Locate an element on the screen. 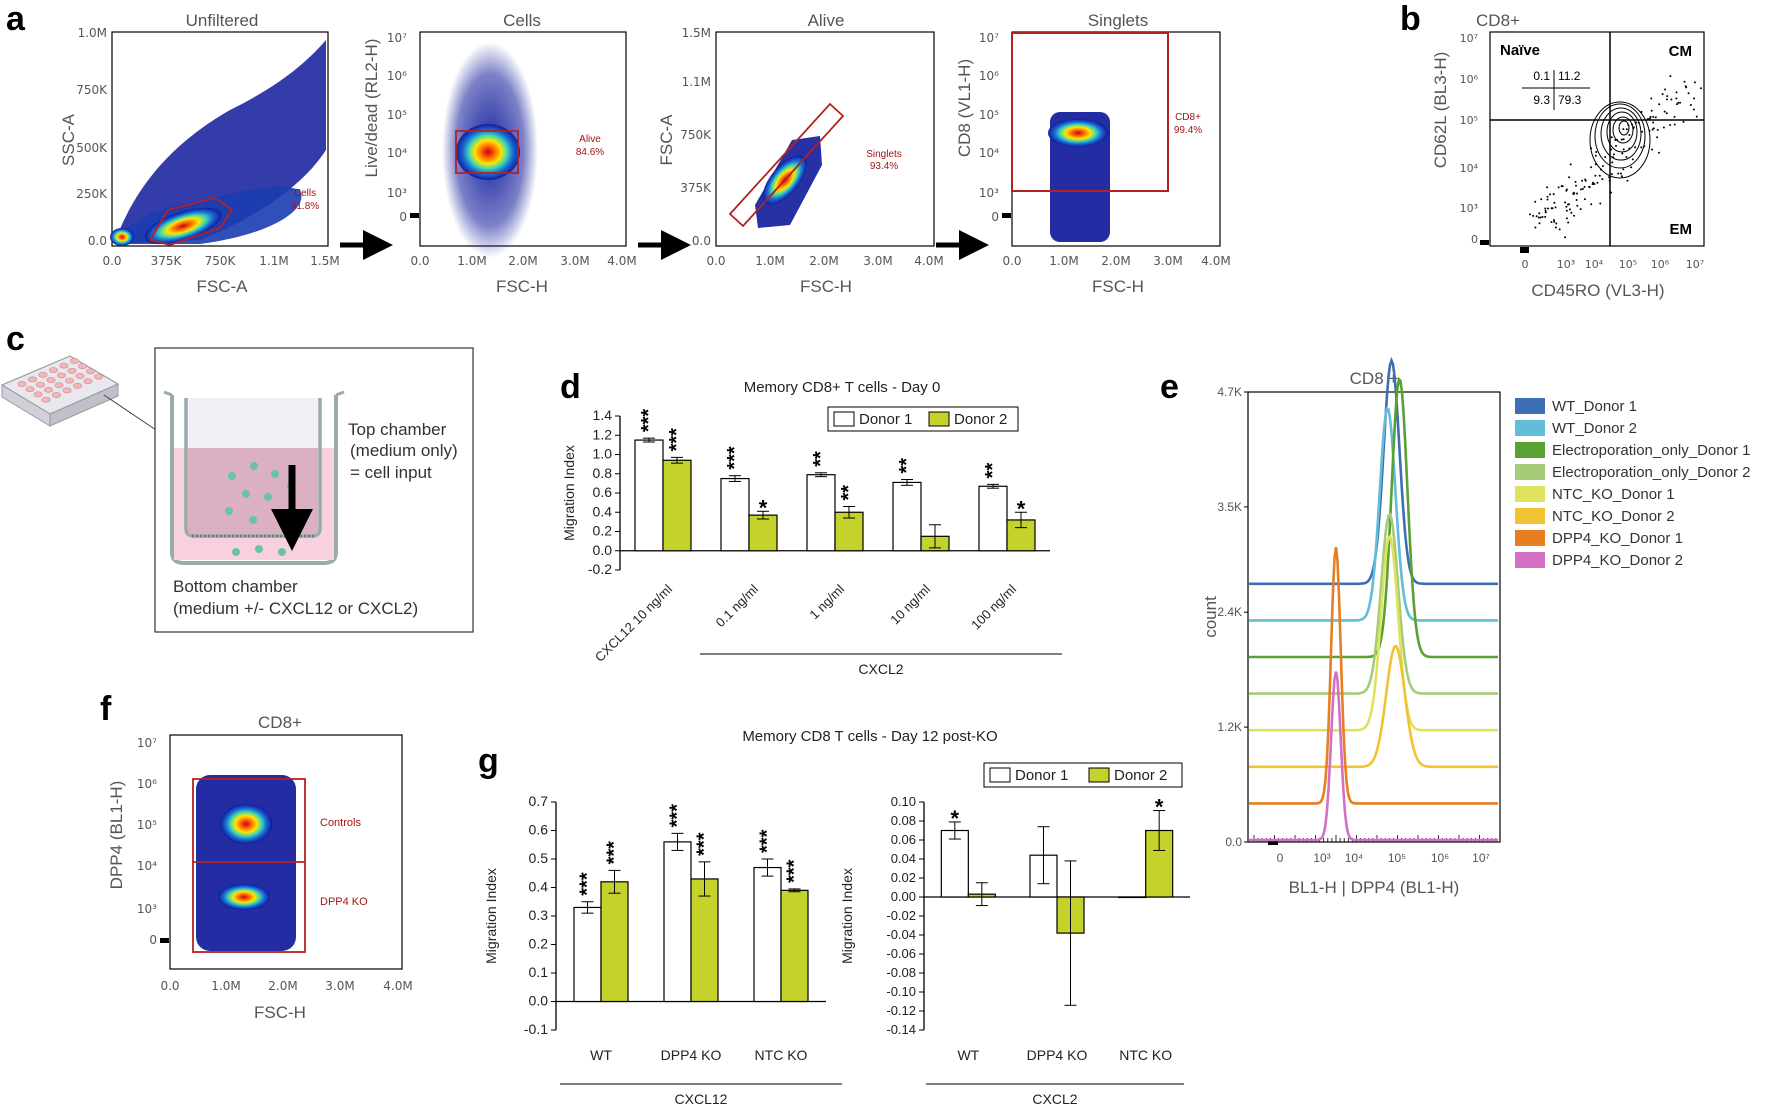 The width and height of the screenshot is (1772, 1114). quadrant-label-em: EM is located at coordinates (1681, 229).